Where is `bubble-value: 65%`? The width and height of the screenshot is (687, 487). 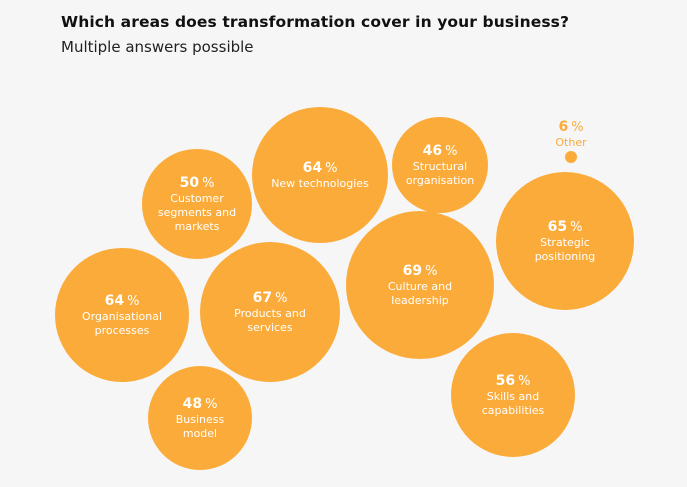 bubble-value: 65% is located at coordinates (565, 227).